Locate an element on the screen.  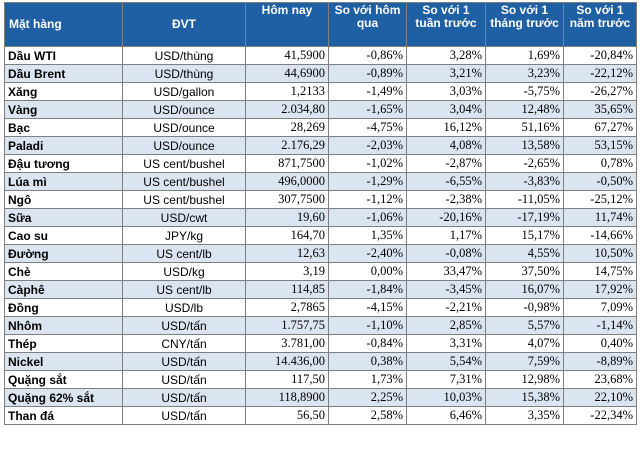
price-today: 44,6900 is located at coordinates (287, 73).